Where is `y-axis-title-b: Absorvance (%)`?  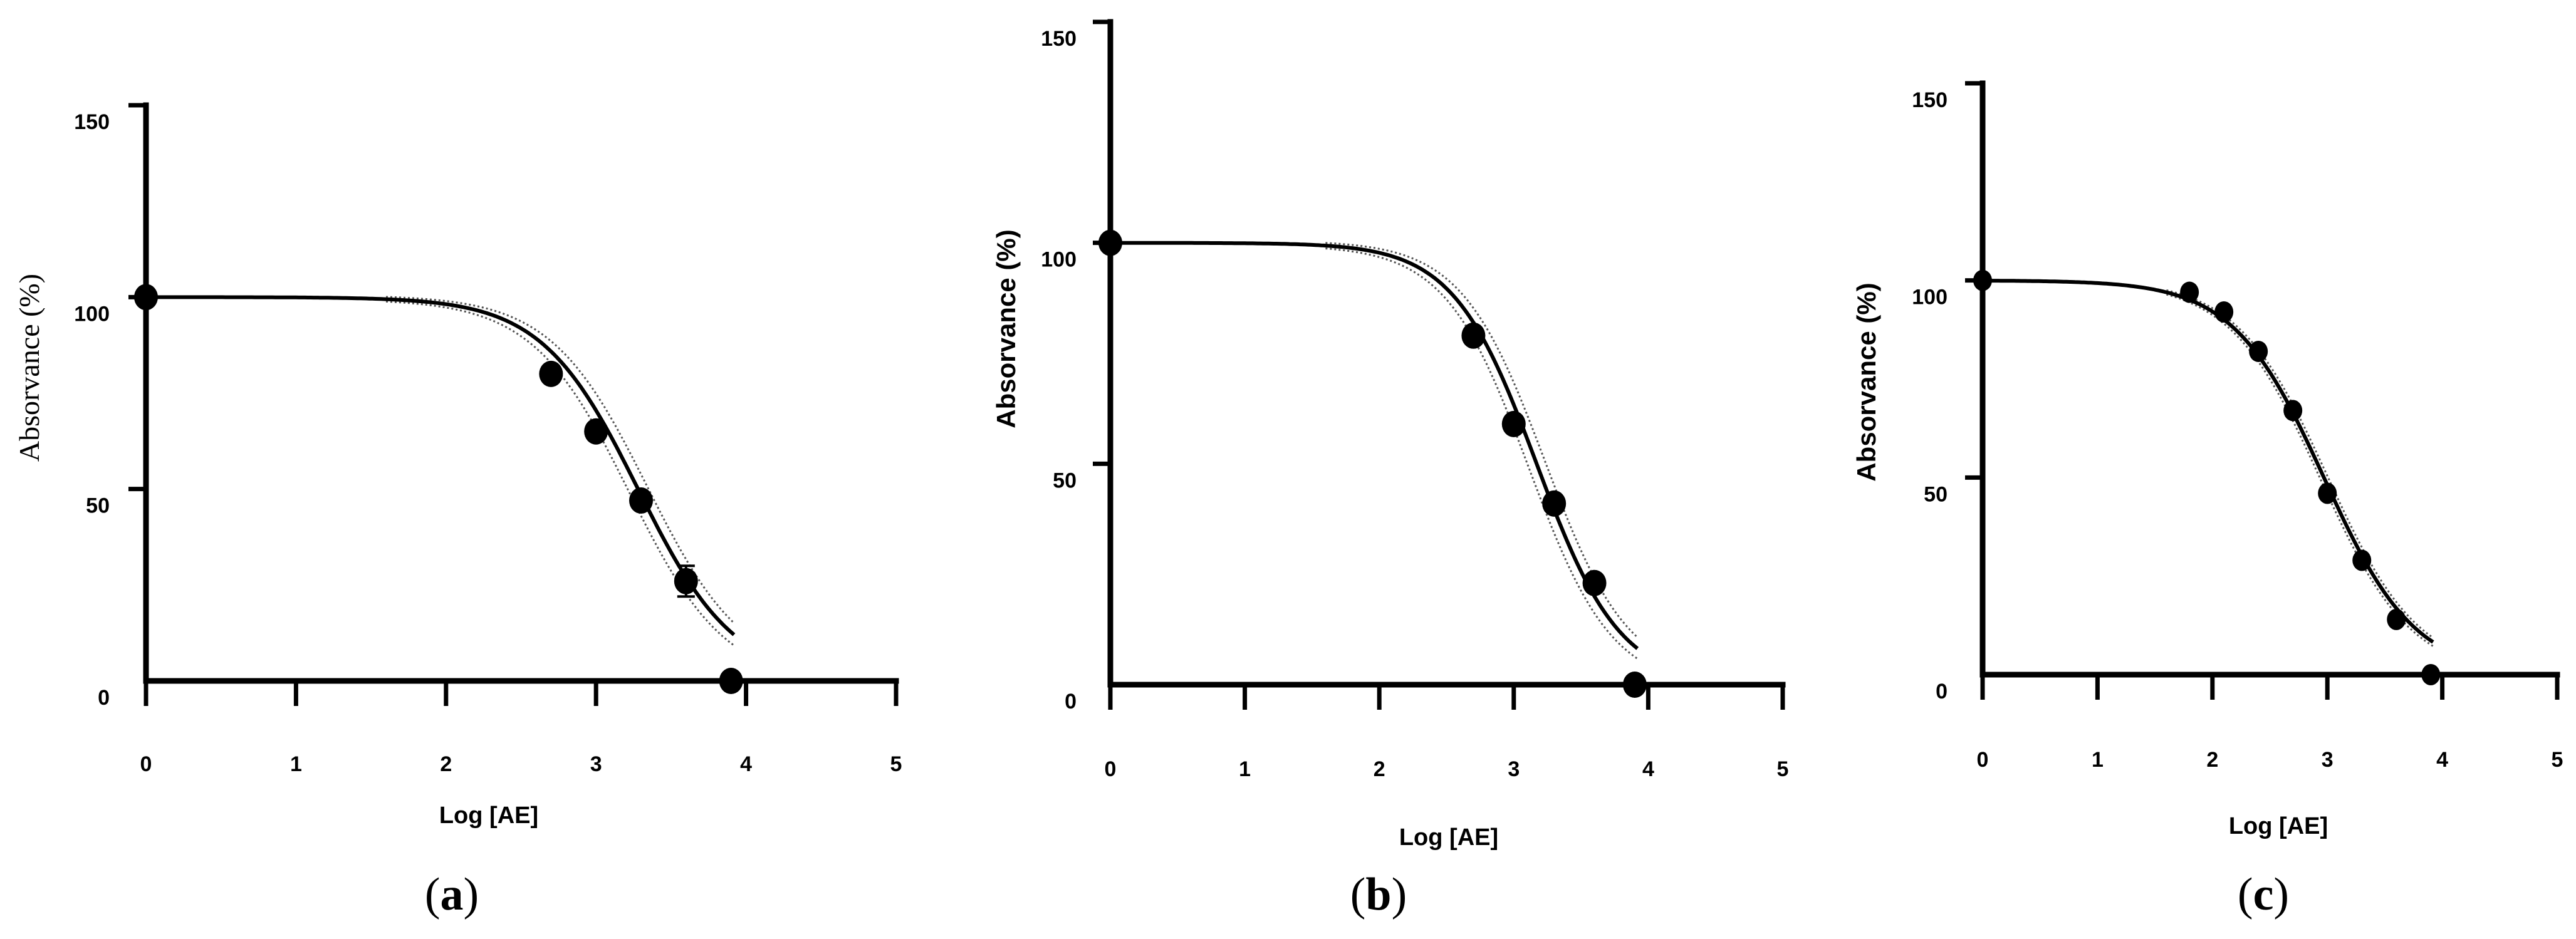 y-axis-title-b: Absorvance (%) is located at coordinates (1006, 328).